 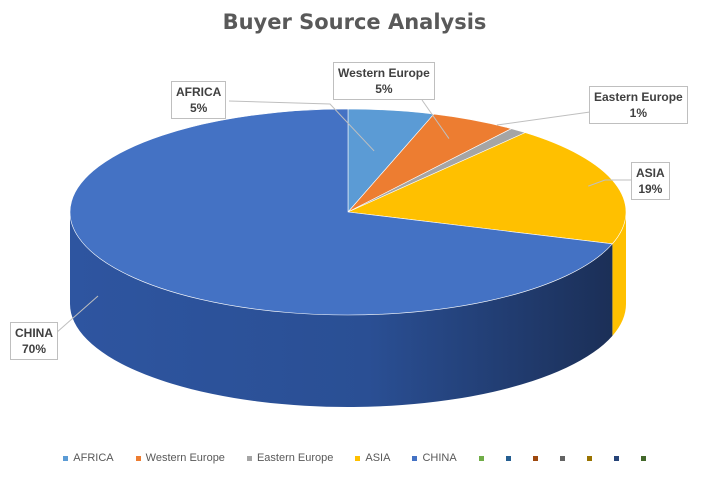 I want to click on data-label-category: Western Europe, so click(x=384, y=73).